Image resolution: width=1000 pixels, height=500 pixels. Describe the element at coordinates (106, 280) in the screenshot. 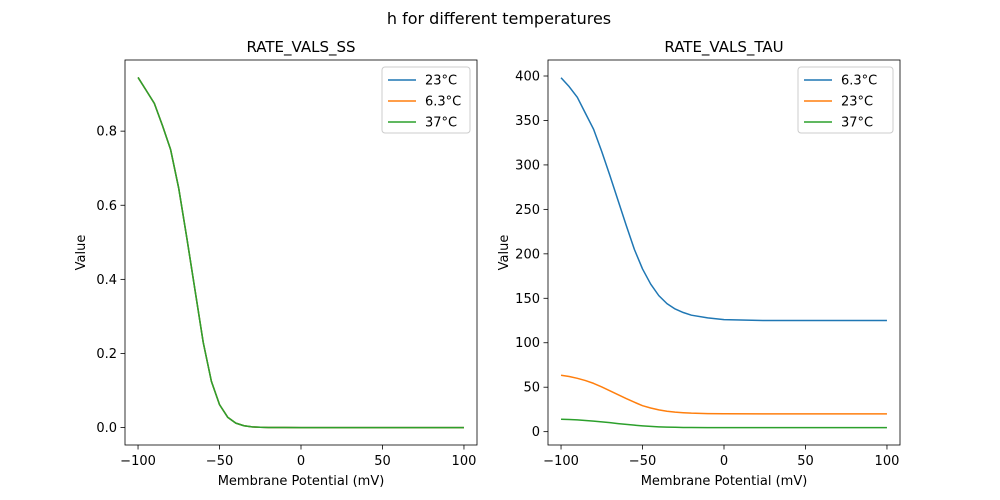

I see `y-tick-label: 0.4` at that location.